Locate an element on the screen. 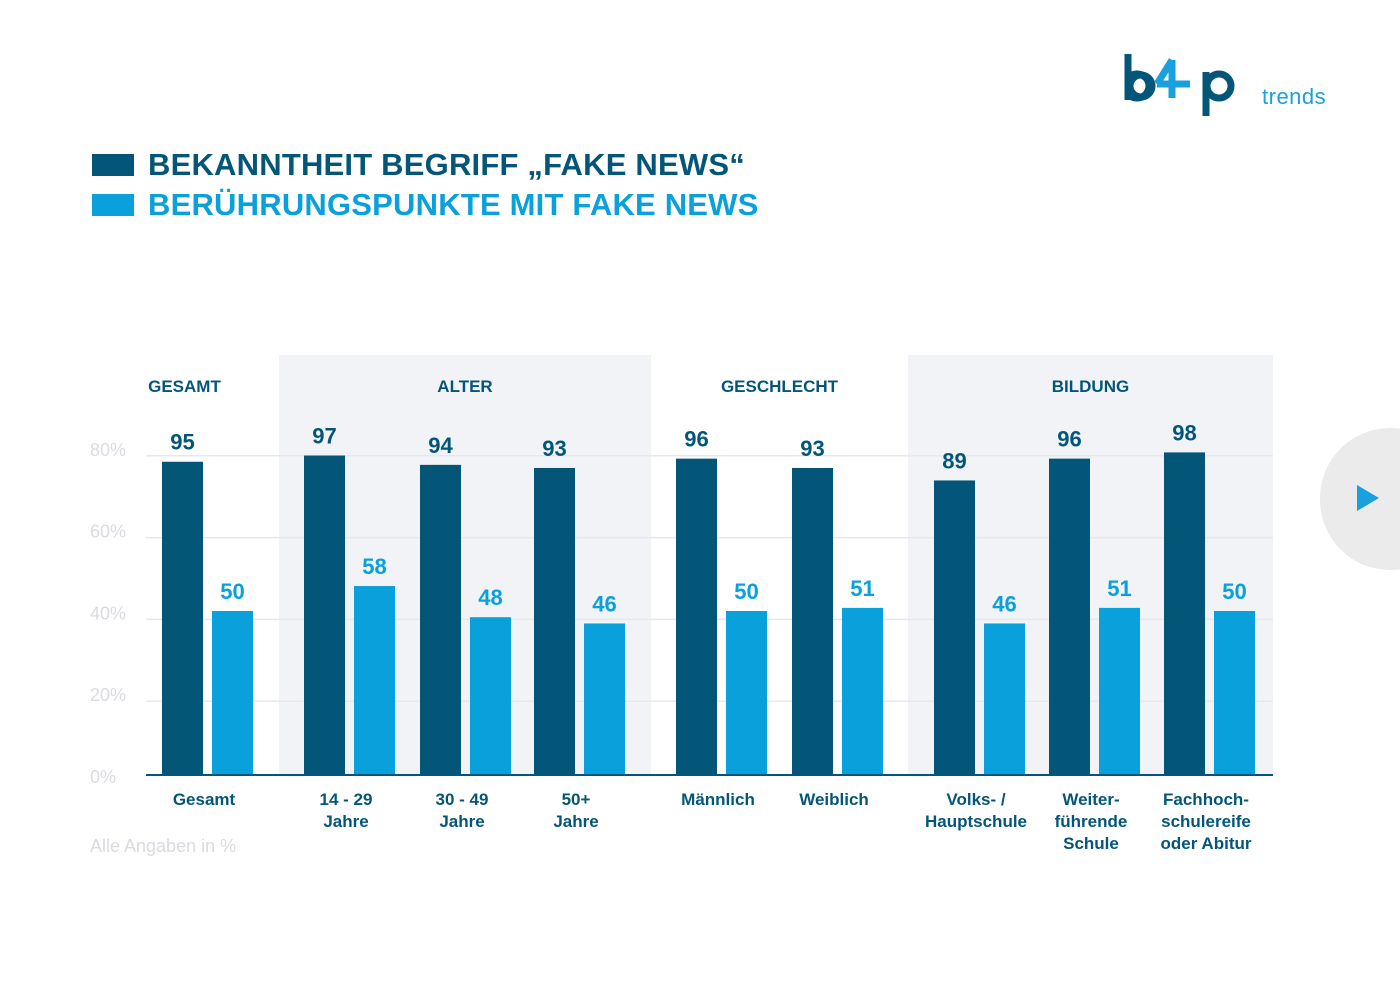  group-header-0: GESAMT is located at coordinates (184, 386).